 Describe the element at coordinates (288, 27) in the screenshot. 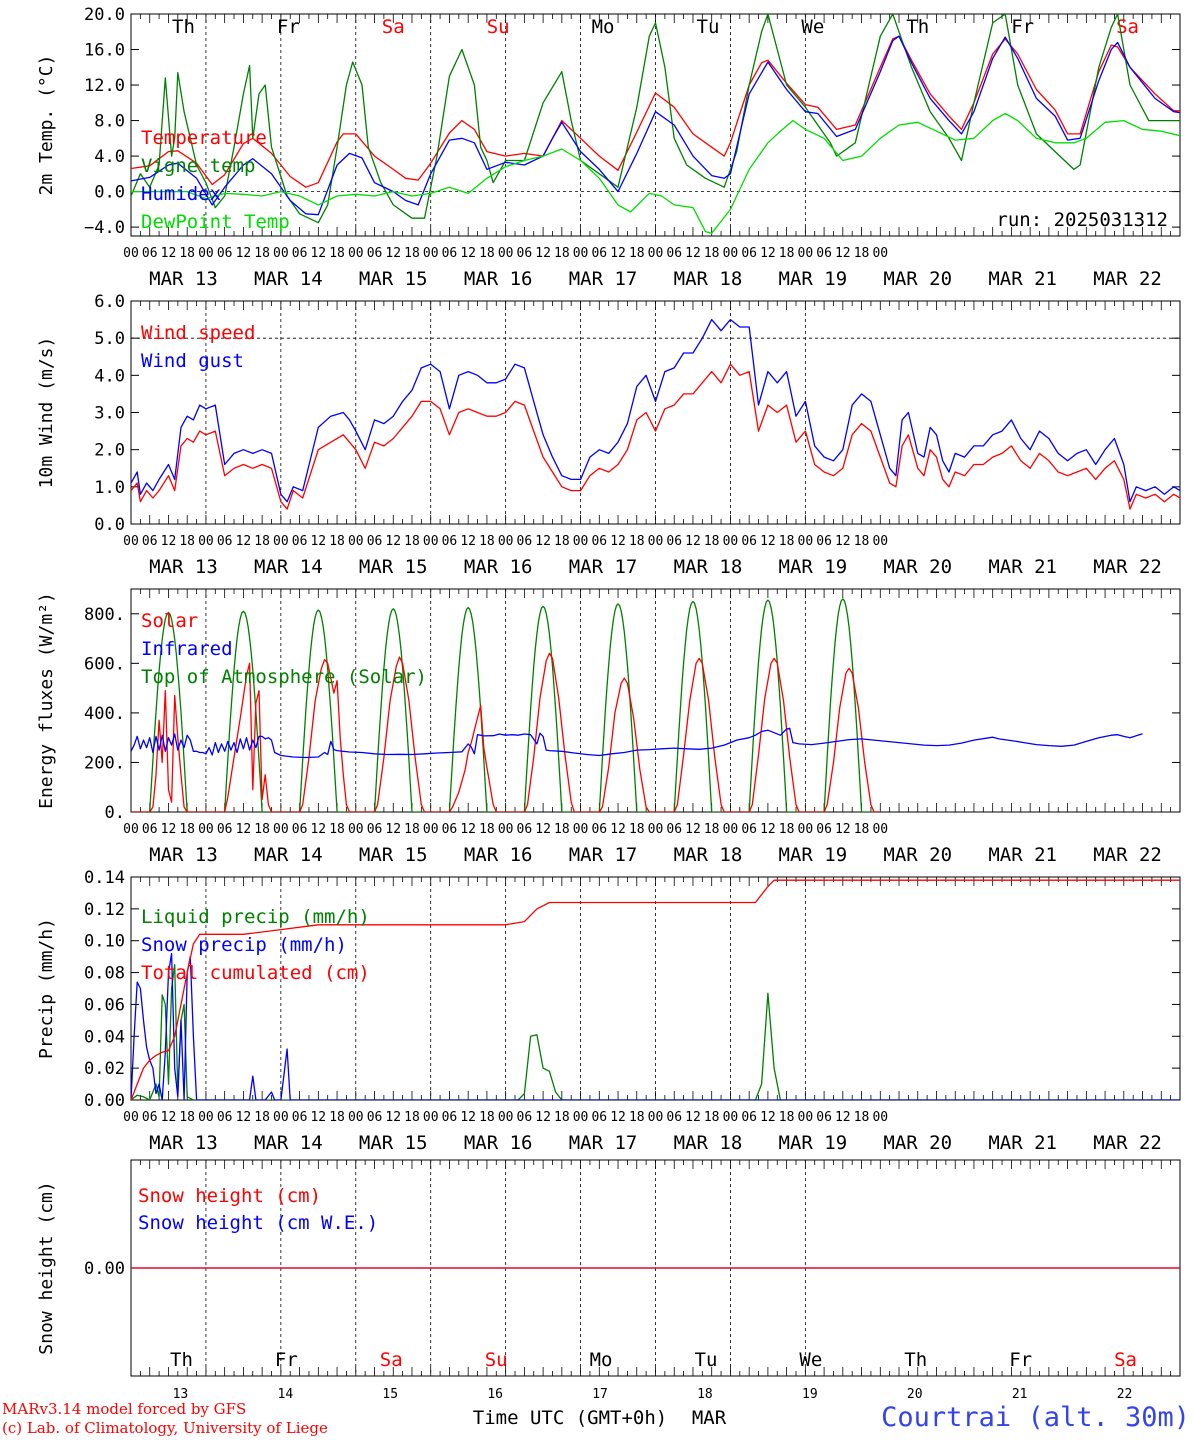

I see `weekday-label: Fr` at that location.